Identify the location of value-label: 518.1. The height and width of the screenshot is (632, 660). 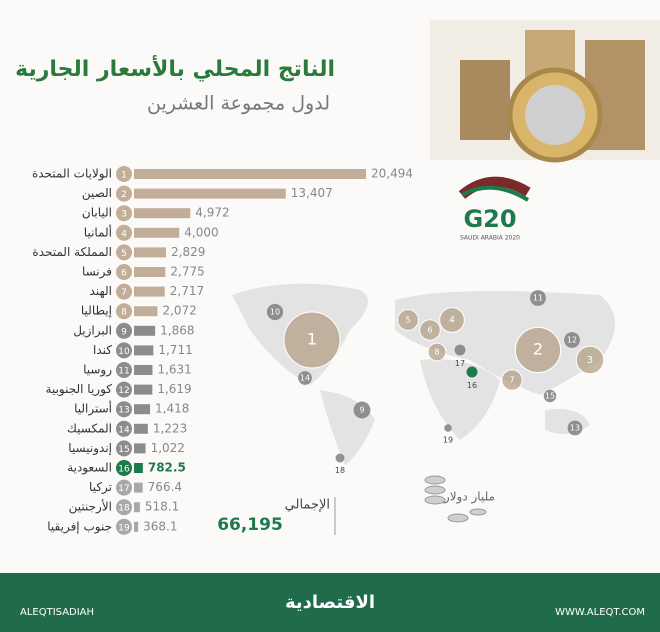
(162, 507).